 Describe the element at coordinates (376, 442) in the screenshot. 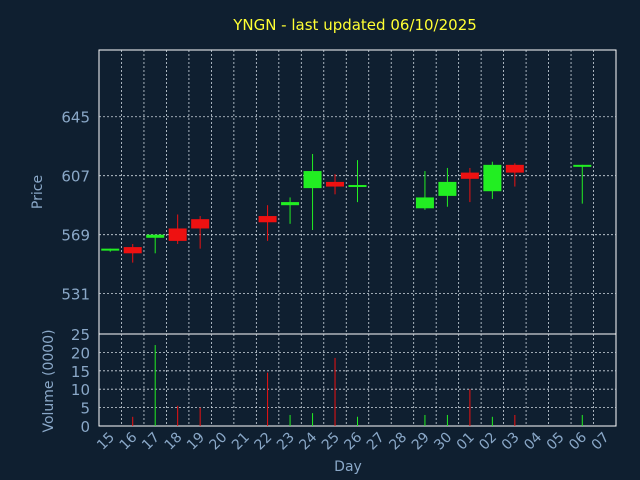

I see `x-tick-label: 27` at that location.